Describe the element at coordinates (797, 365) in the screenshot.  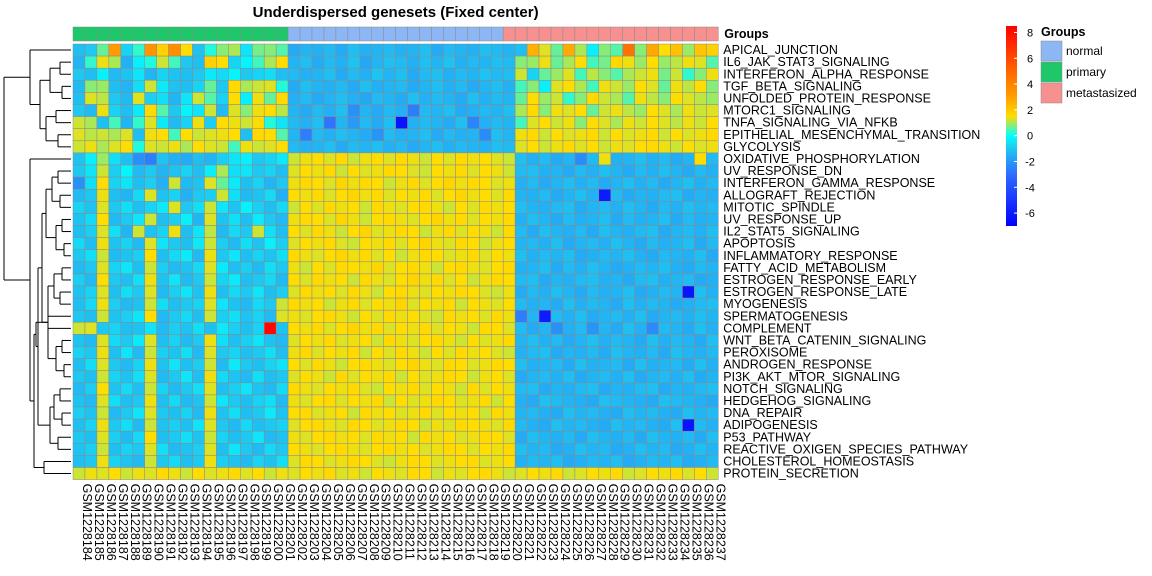
I see `row-label: ANDROGEN_RESPONSE` at that location.